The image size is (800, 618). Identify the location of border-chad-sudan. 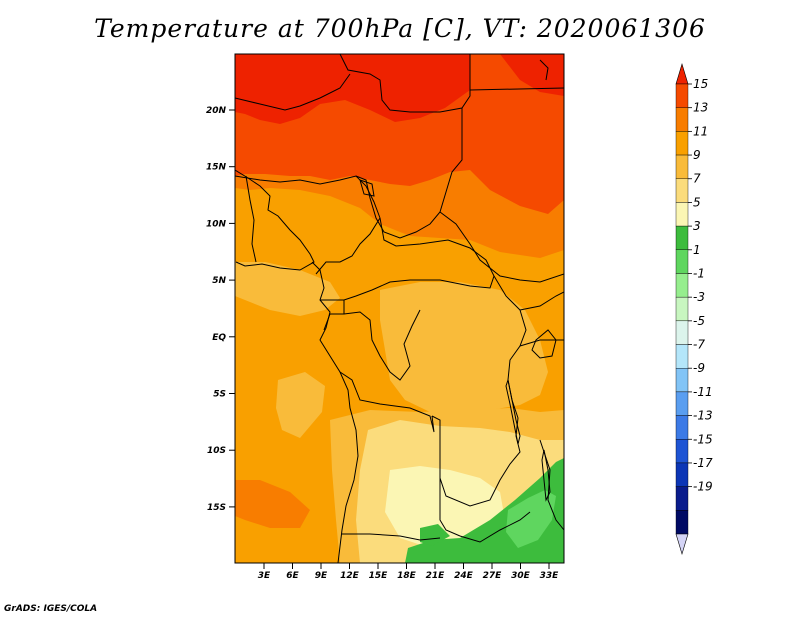
(409, 173).